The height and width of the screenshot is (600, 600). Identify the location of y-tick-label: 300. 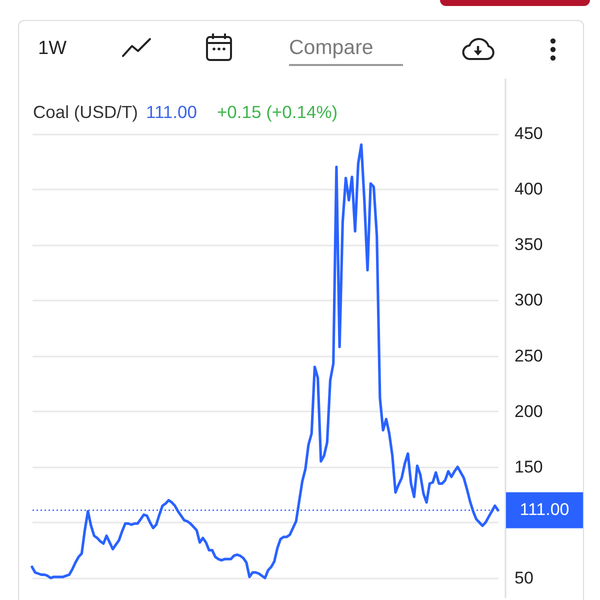
(528, 300).